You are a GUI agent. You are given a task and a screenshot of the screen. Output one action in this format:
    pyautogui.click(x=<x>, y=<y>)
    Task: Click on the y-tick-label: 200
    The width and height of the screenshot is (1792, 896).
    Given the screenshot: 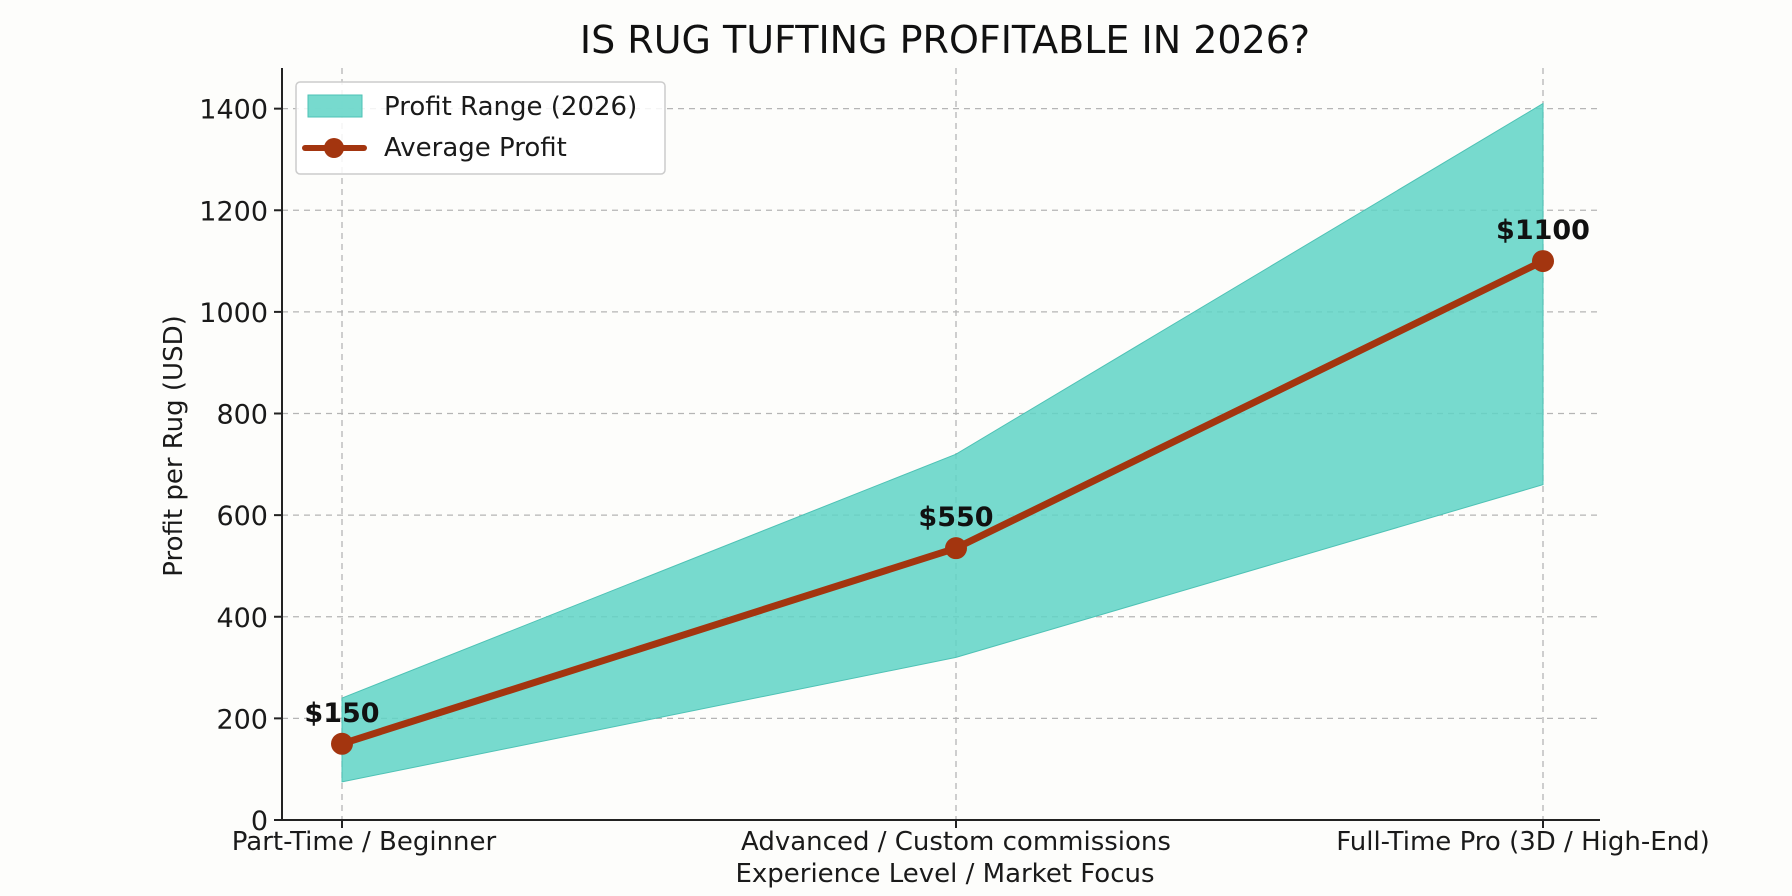 What is the action you would take?
    pyautogui.click(x=242, y=719)
    